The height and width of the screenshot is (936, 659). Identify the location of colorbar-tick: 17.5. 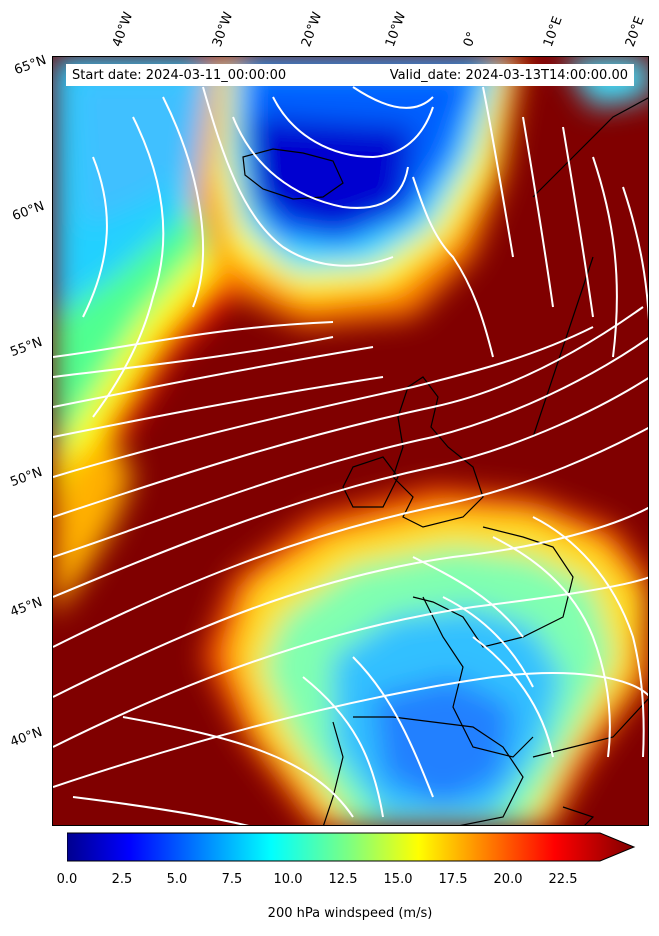
(453, 879).